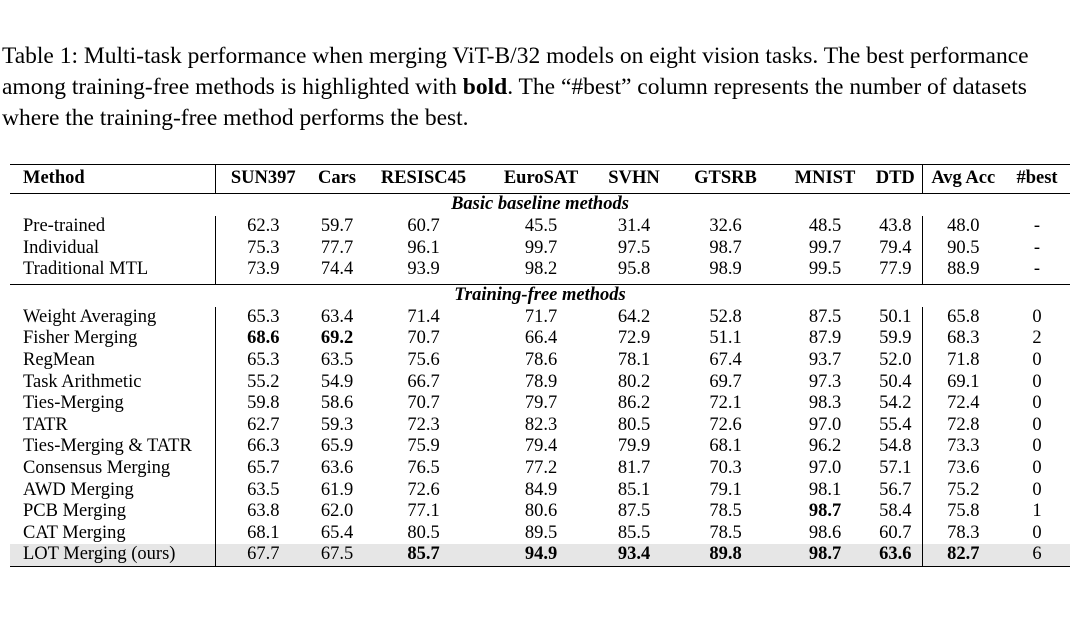 The width and height of the screenshot is (1080, 624). Describe the element at coordinates (262, 382) in the screenshot. I see `value-cell: 55.2` at that location.